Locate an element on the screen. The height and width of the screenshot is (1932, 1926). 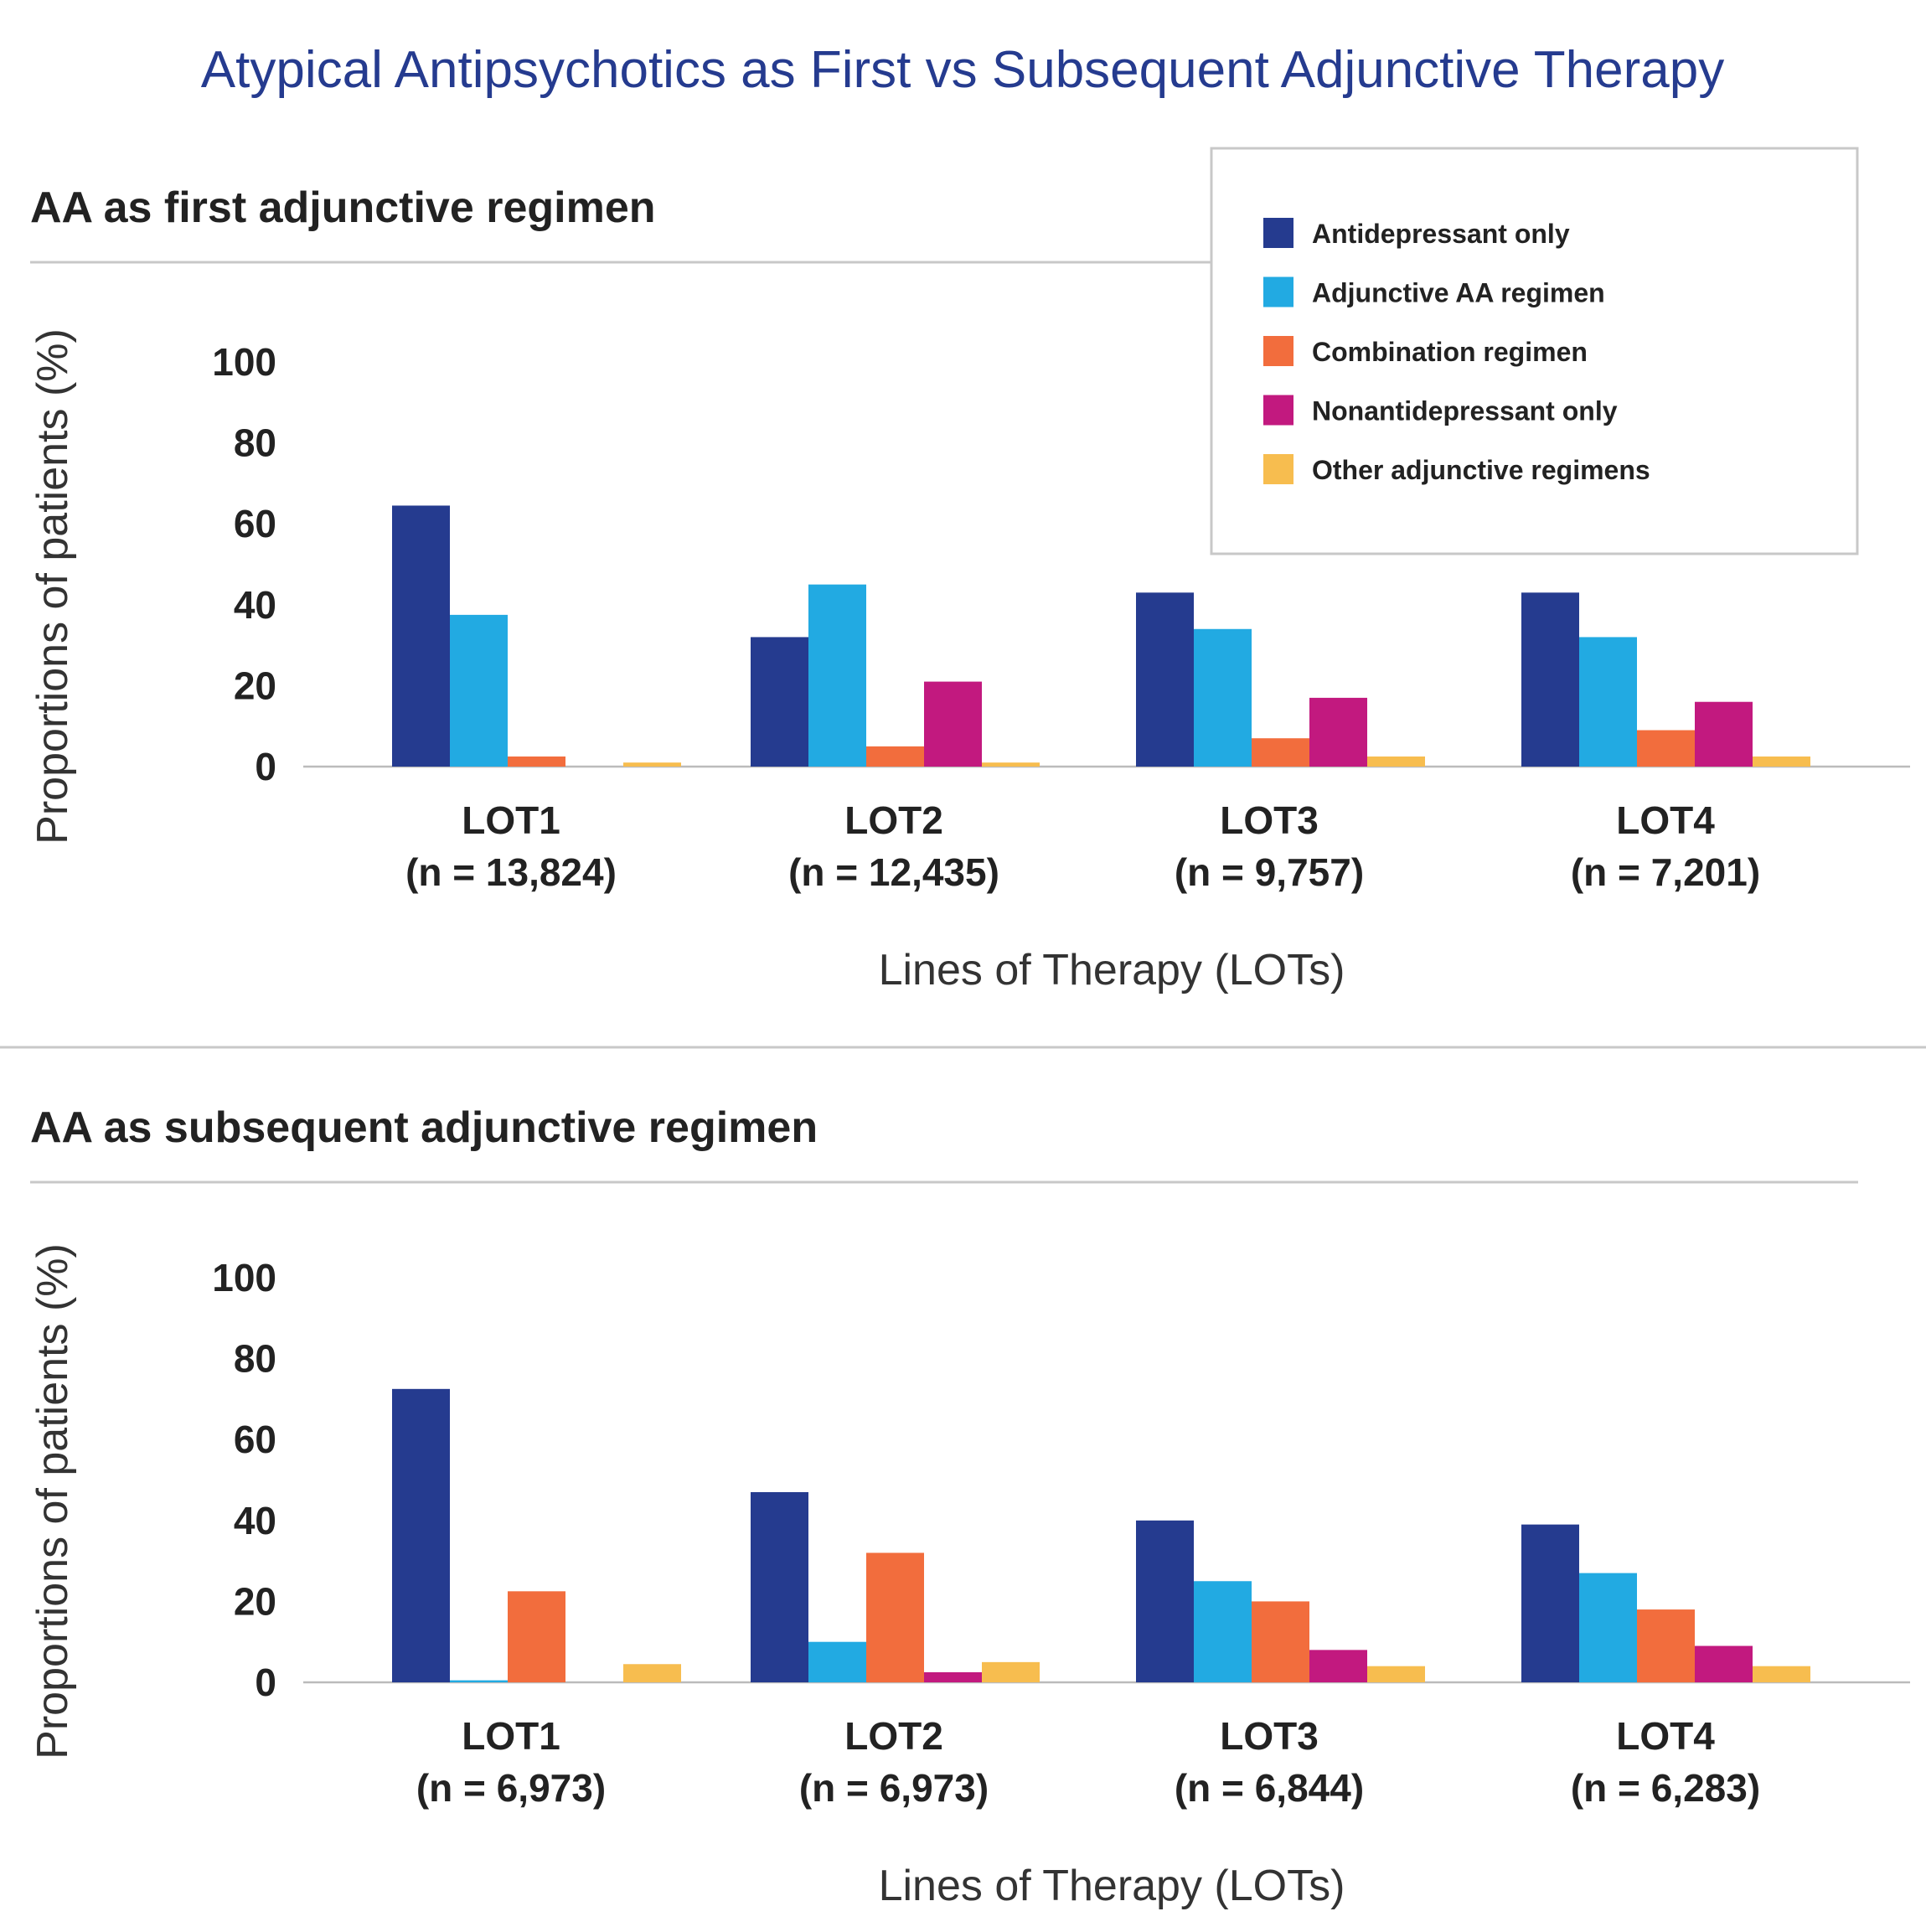
x-category-n-label: (n = 6,844) is located at coordinates (1269, 1788).